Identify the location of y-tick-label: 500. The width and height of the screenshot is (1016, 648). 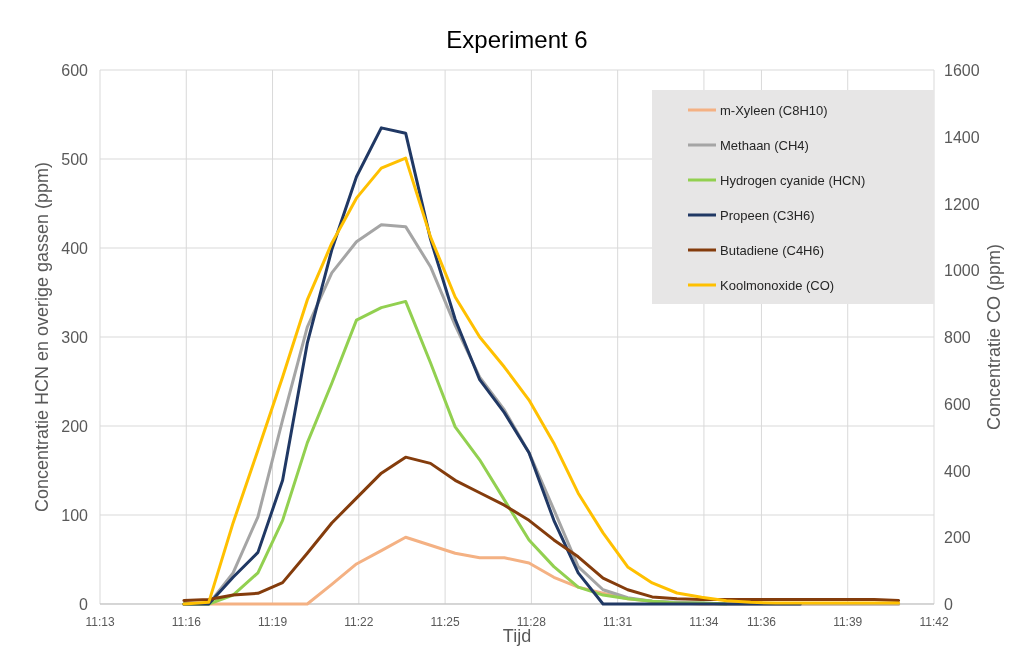
(75, 159).